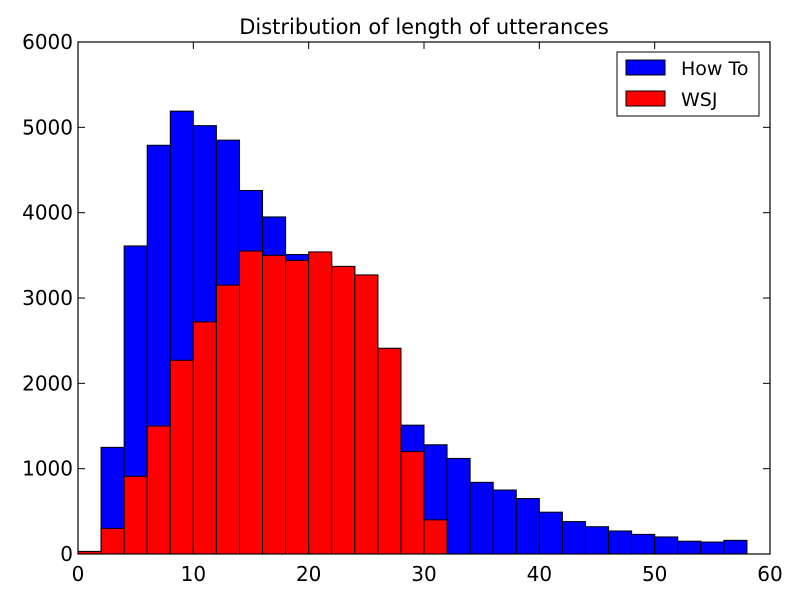 This screenshot has height=600, width=800. I want to click on x-tick-label: 40, so click(539, 574).